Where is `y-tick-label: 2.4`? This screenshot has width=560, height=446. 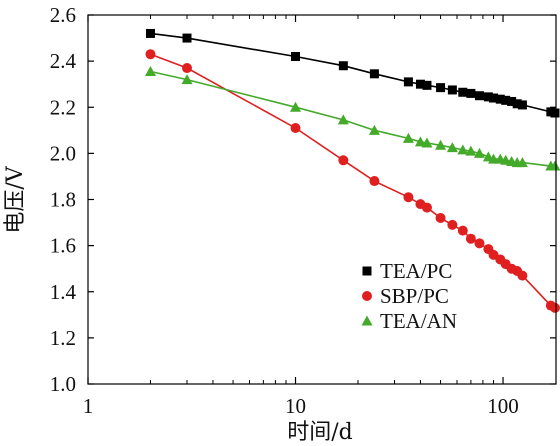 y-tick-label: 2.4 is located at coordinates (63, 61).